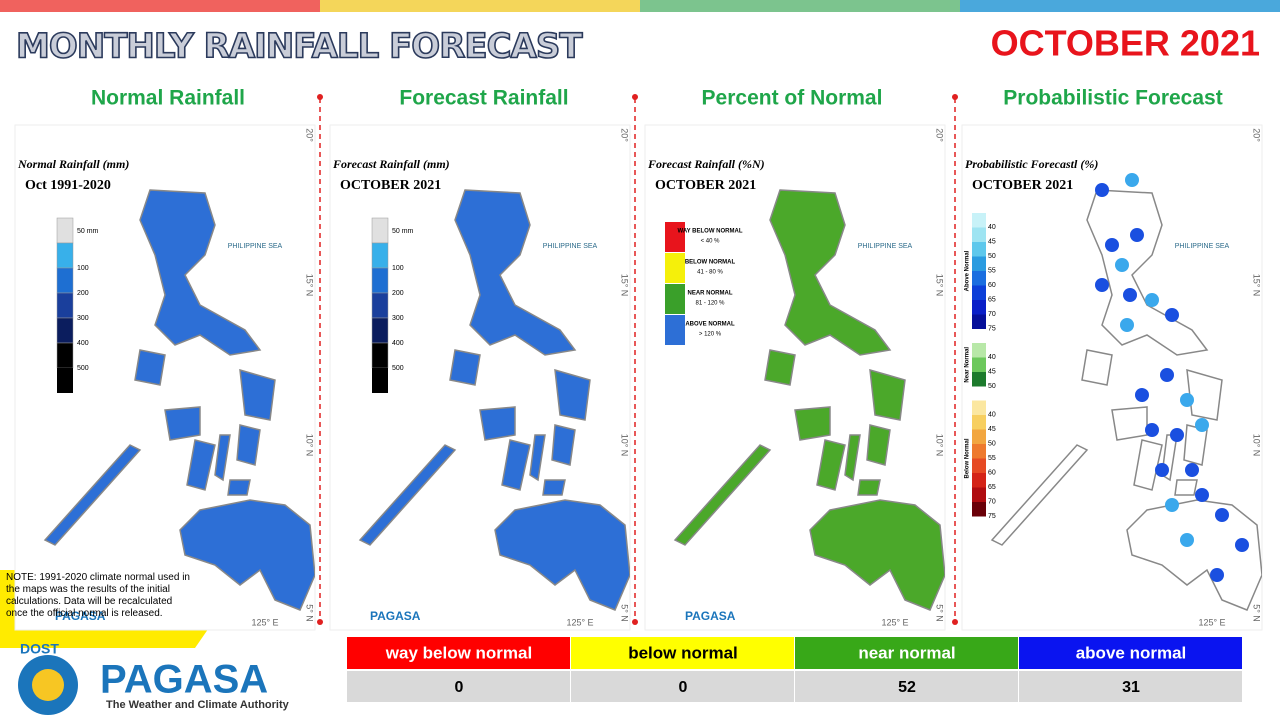  Describe the element at coordinates (710, 263) in the screenshot. I see `legend-label: BELOW NORMAL` at that location.